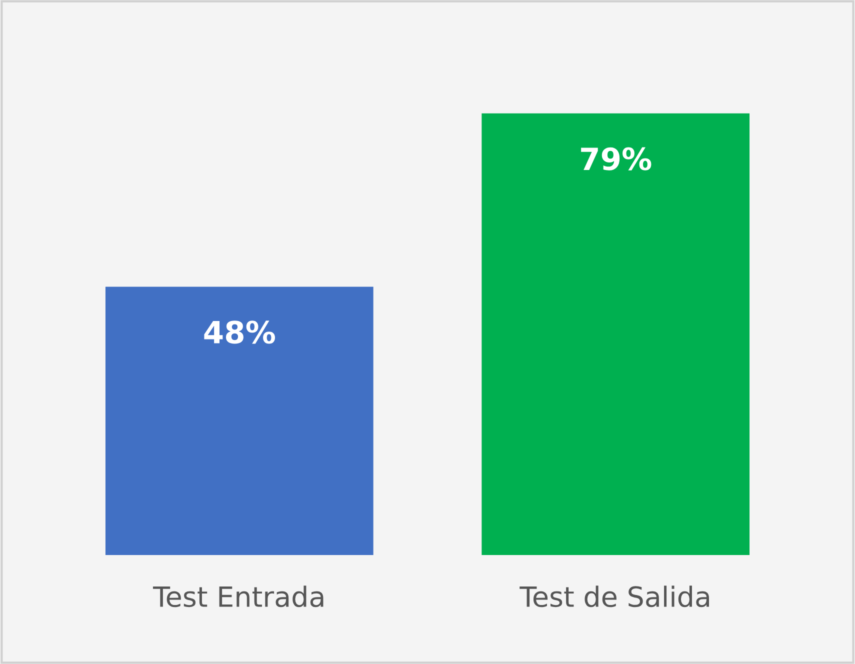 Image resolution: width=855 pixels, height=664 pixels. Describe the element at coordinates (616, 158) in the screenshot. I see `data-label: 79%` at that location.